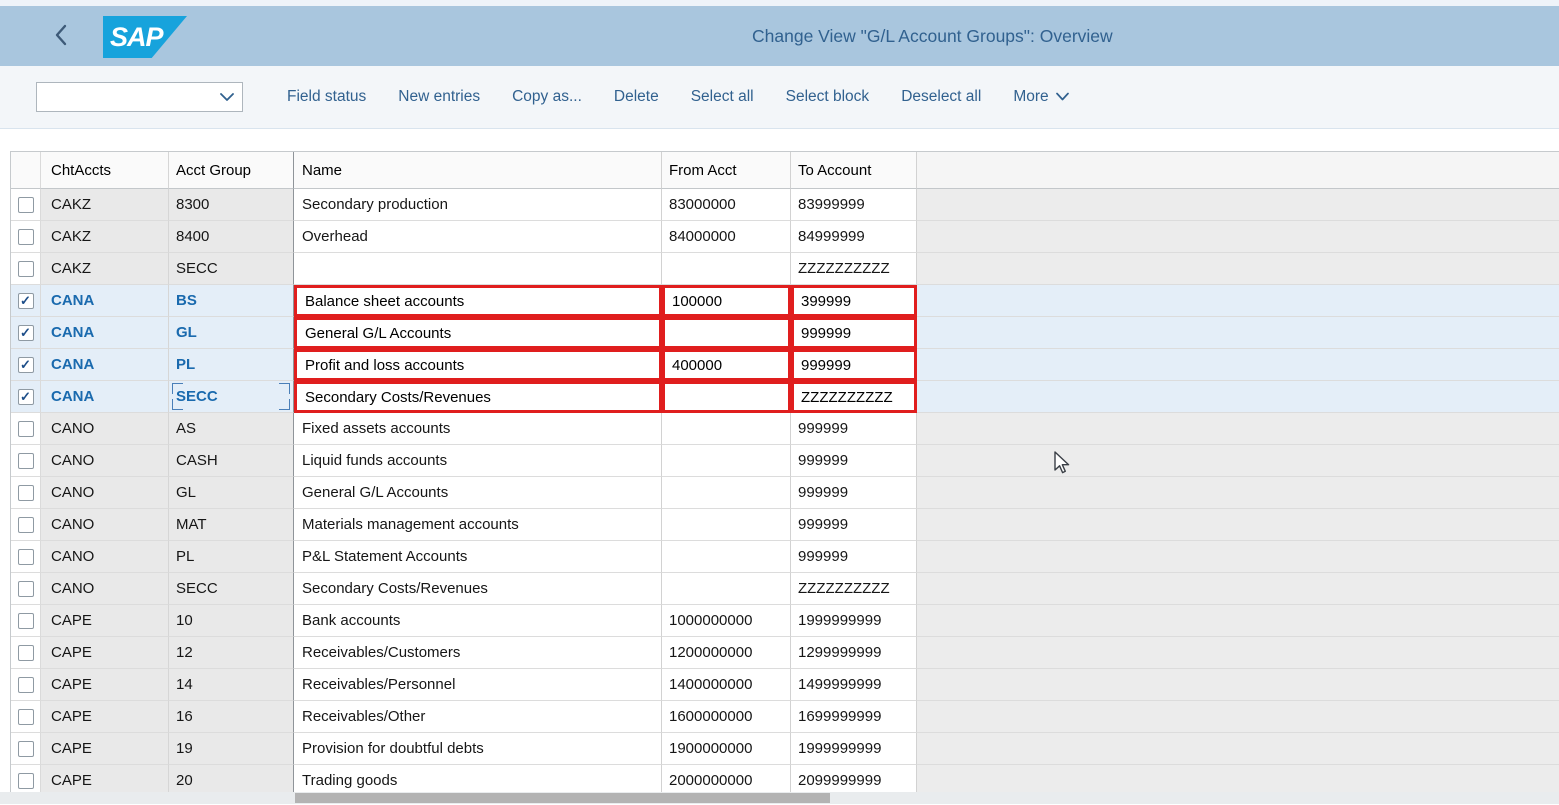 This screenshot has height=805, width=1559. I want to click on select-block-button: Select block, so click(828, 97).